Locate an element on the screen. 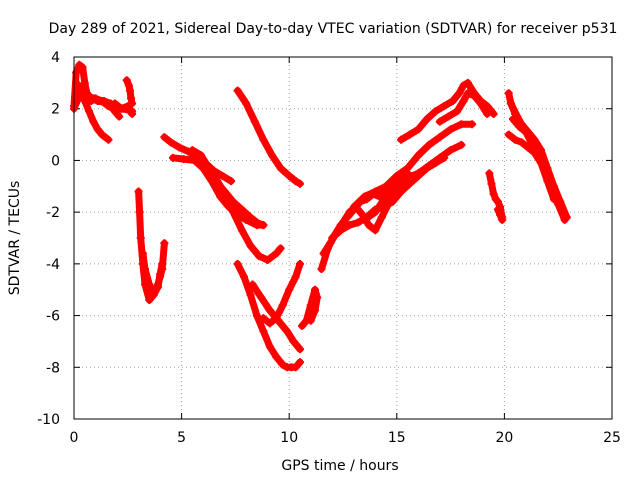  y-tick-label: -8 is located at coordinates (53, 368).